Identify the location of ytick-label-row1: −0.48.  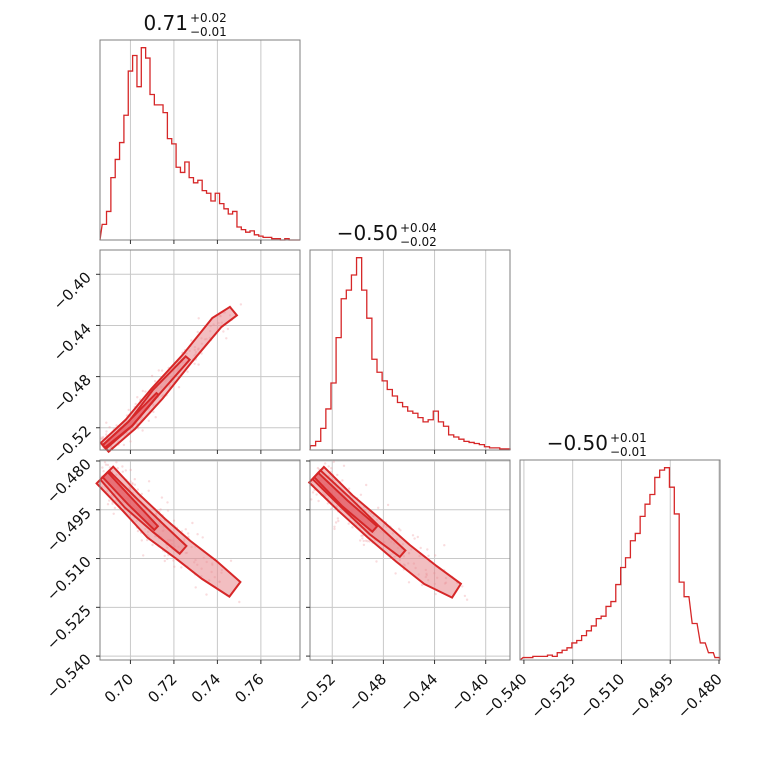
(72, 393).